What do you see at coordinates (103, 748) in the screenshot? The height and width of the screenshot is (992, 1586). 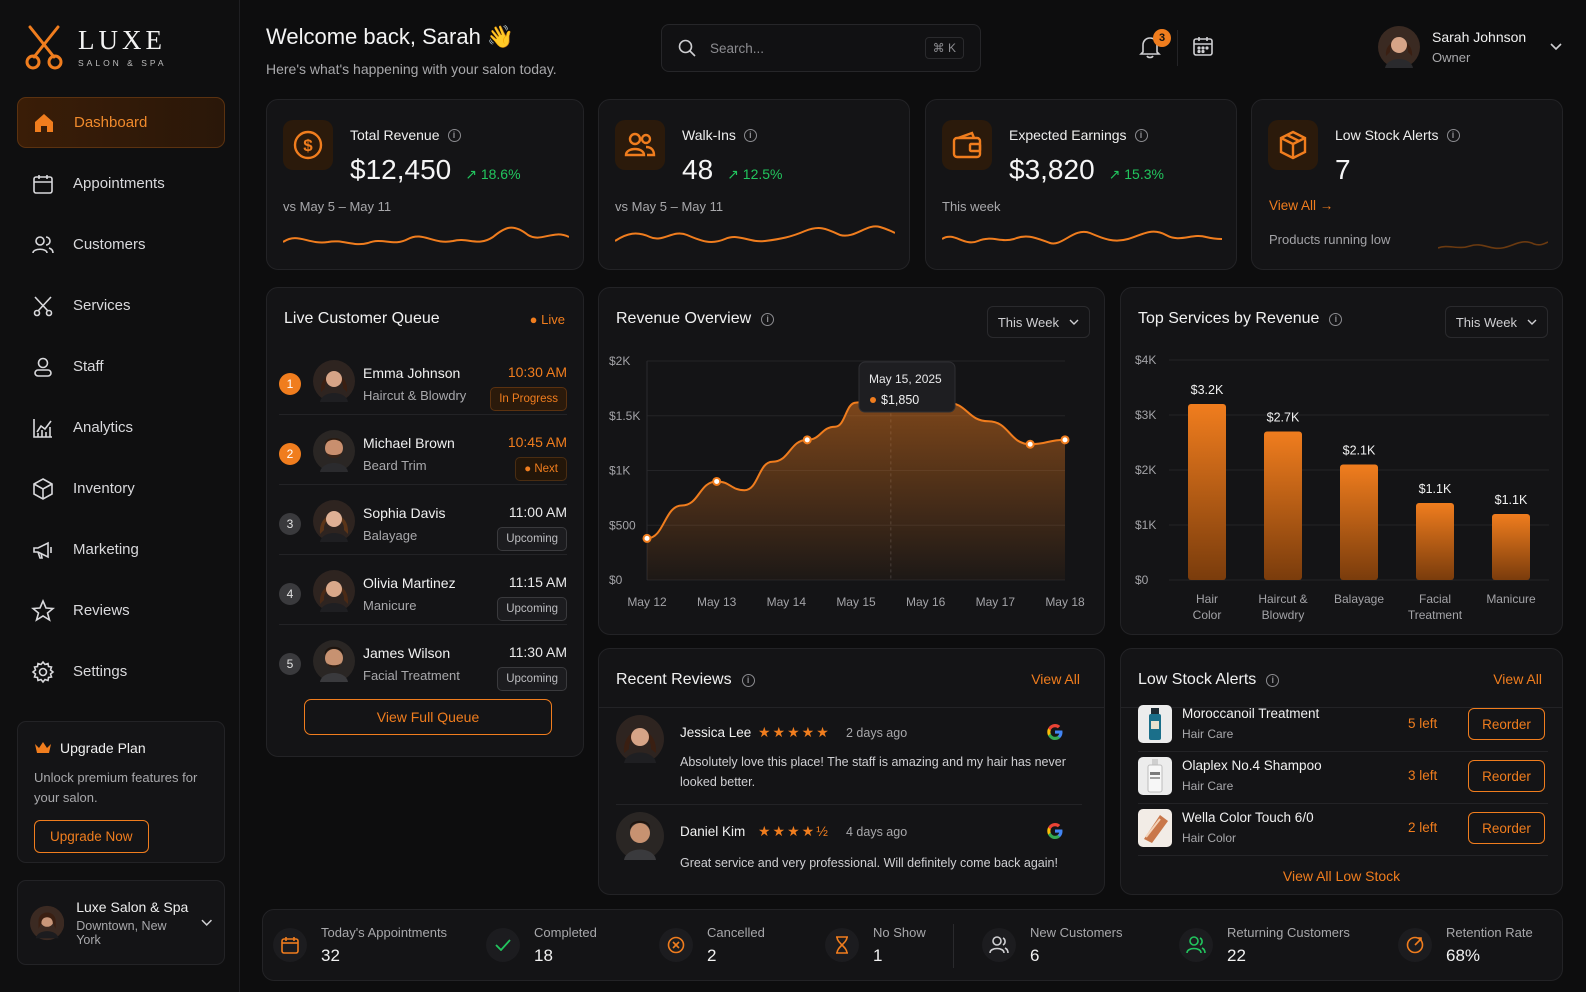 I see `upgrade-title: Upgrade Plan` at bounding box center [103, 748].